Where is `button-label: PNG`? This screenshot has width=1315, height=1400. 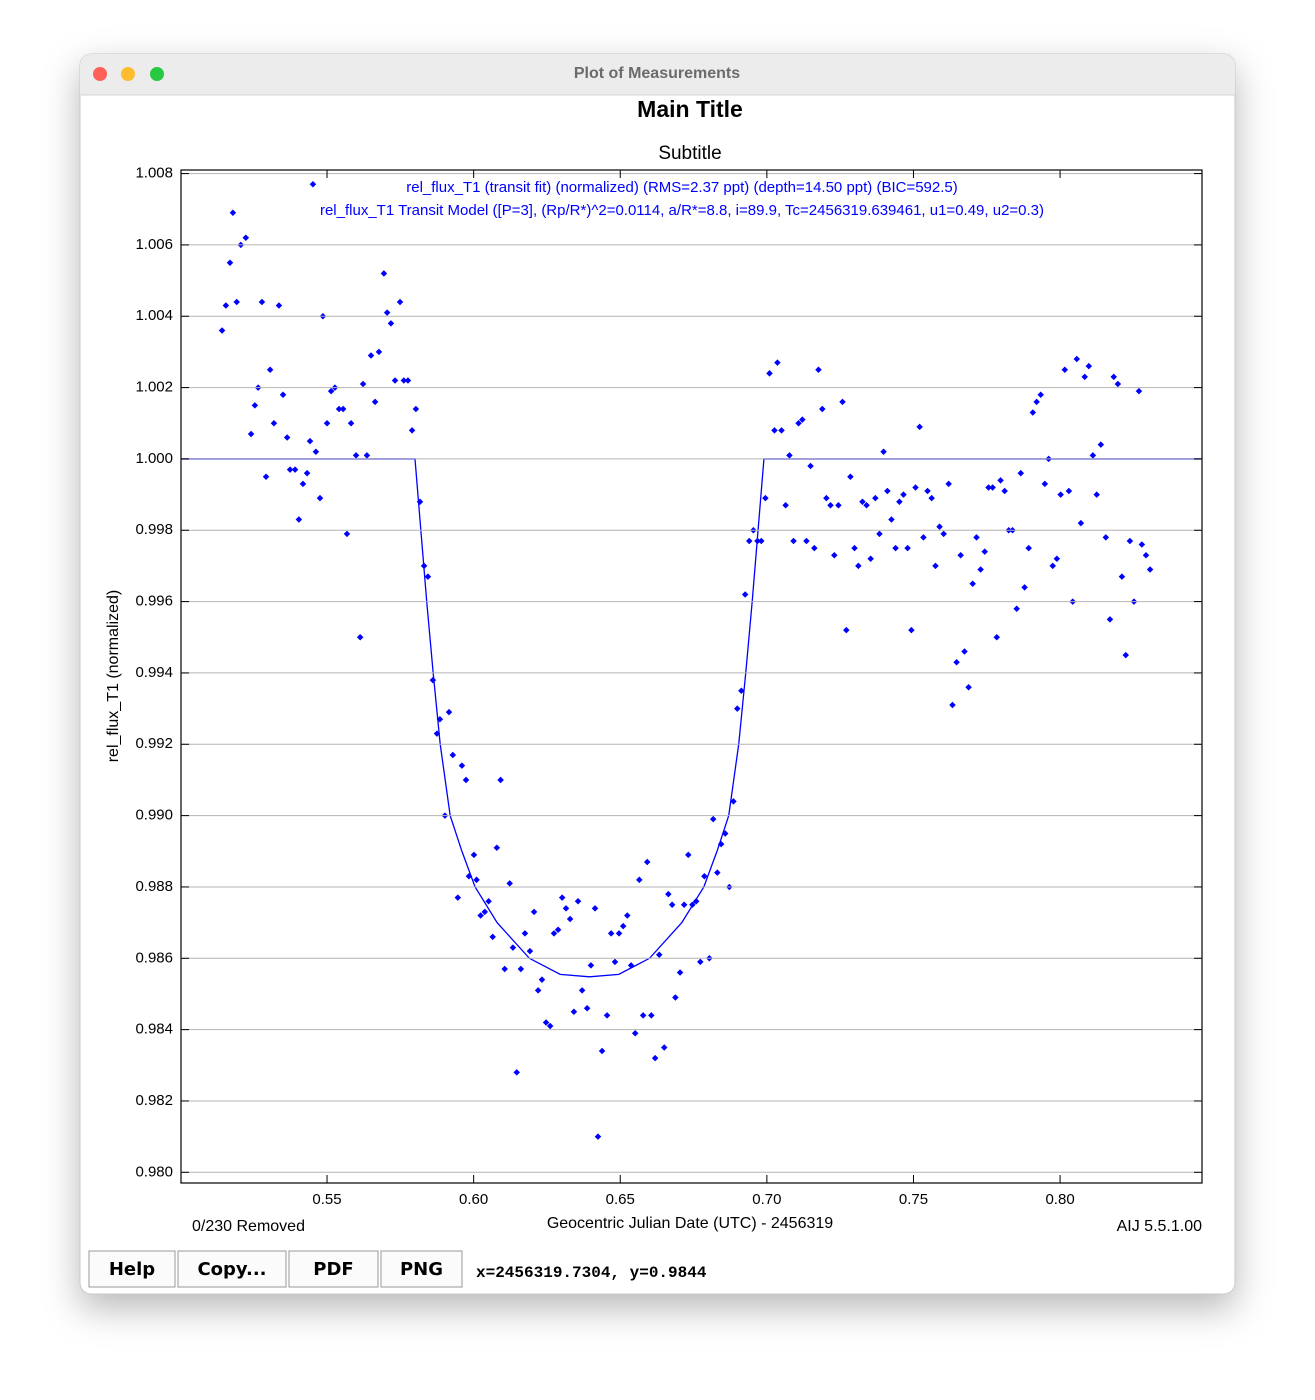
button-label: PNG is located at coordinates (421, 1269).